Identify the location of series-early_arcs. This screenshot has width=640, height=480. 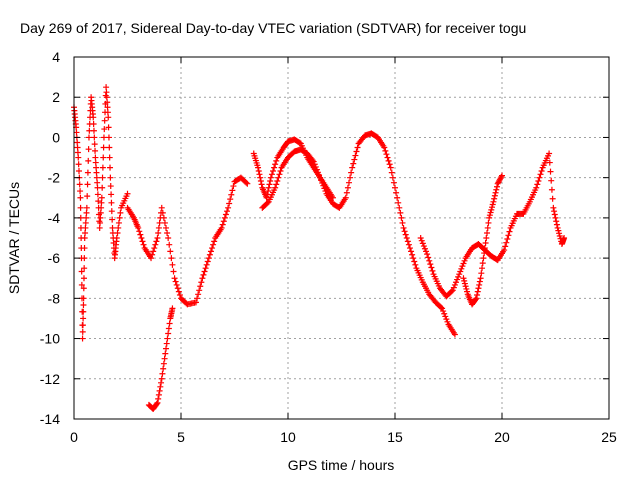
(101, 213).